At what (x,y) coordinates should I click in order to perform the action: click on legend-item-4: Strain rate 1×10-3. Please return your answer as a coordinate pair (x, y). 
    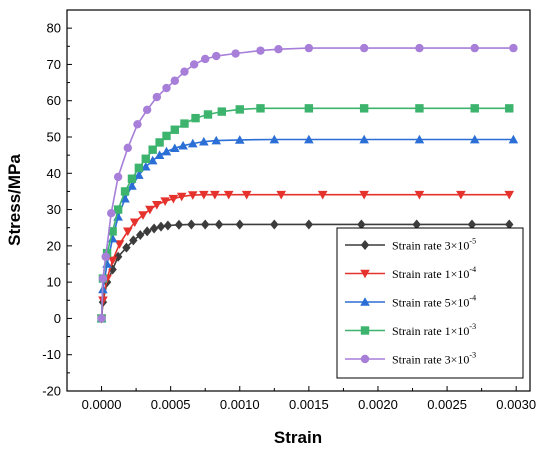
    Looking at the image, I should click on (410, 330).